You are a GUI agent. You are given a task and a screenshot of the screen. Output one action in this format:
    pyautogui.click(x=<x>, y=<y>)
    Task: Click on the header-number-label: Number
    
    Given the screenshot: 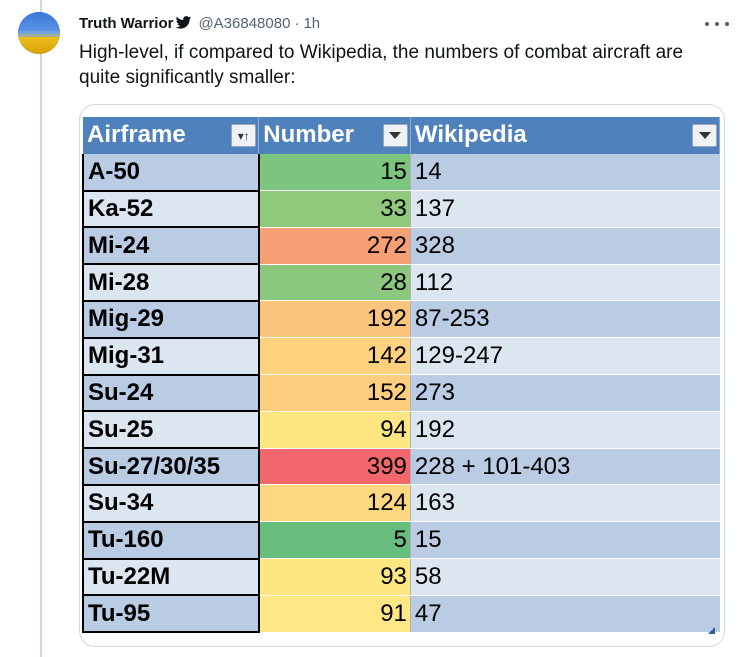 What is the action you would take?
    pyautogui.click(x=308, y=135)
    